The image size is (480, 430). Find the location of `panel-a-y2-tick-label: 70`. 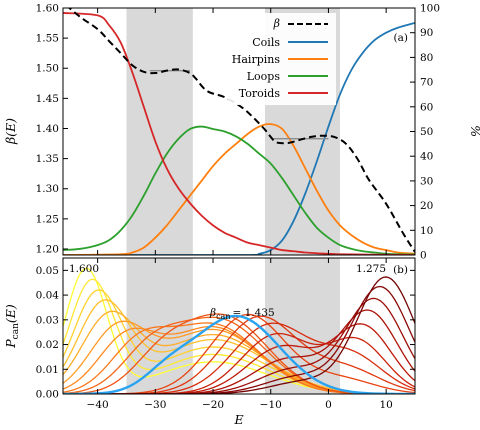

panel-a-y2-tick-label: 70 is located at coordinates (426, 83).